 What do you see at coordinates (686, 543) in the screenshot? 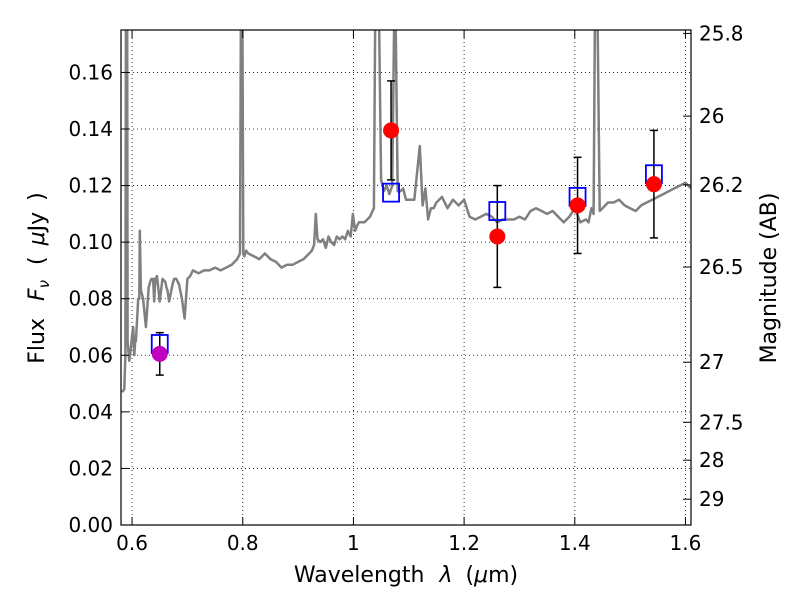
I see `x-tick-label: 1.6` at bounding box center [686, 543].